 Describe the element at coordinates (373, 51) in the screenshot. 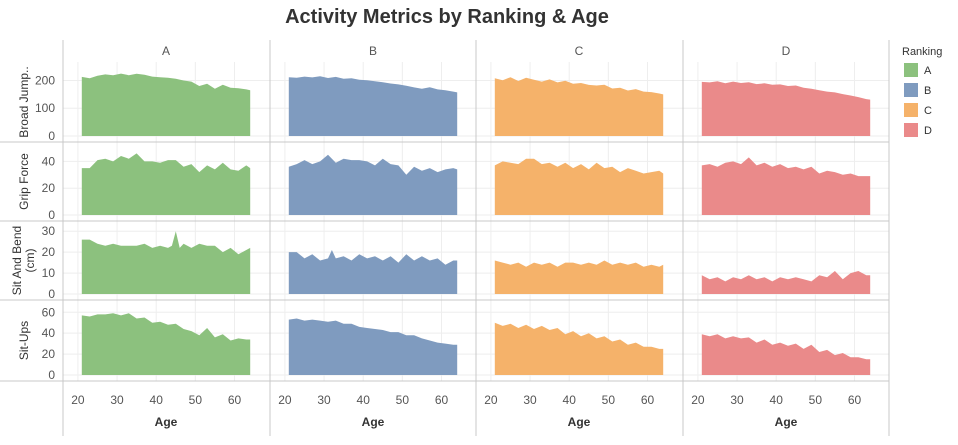

I see `column-header-b: B` at that location.